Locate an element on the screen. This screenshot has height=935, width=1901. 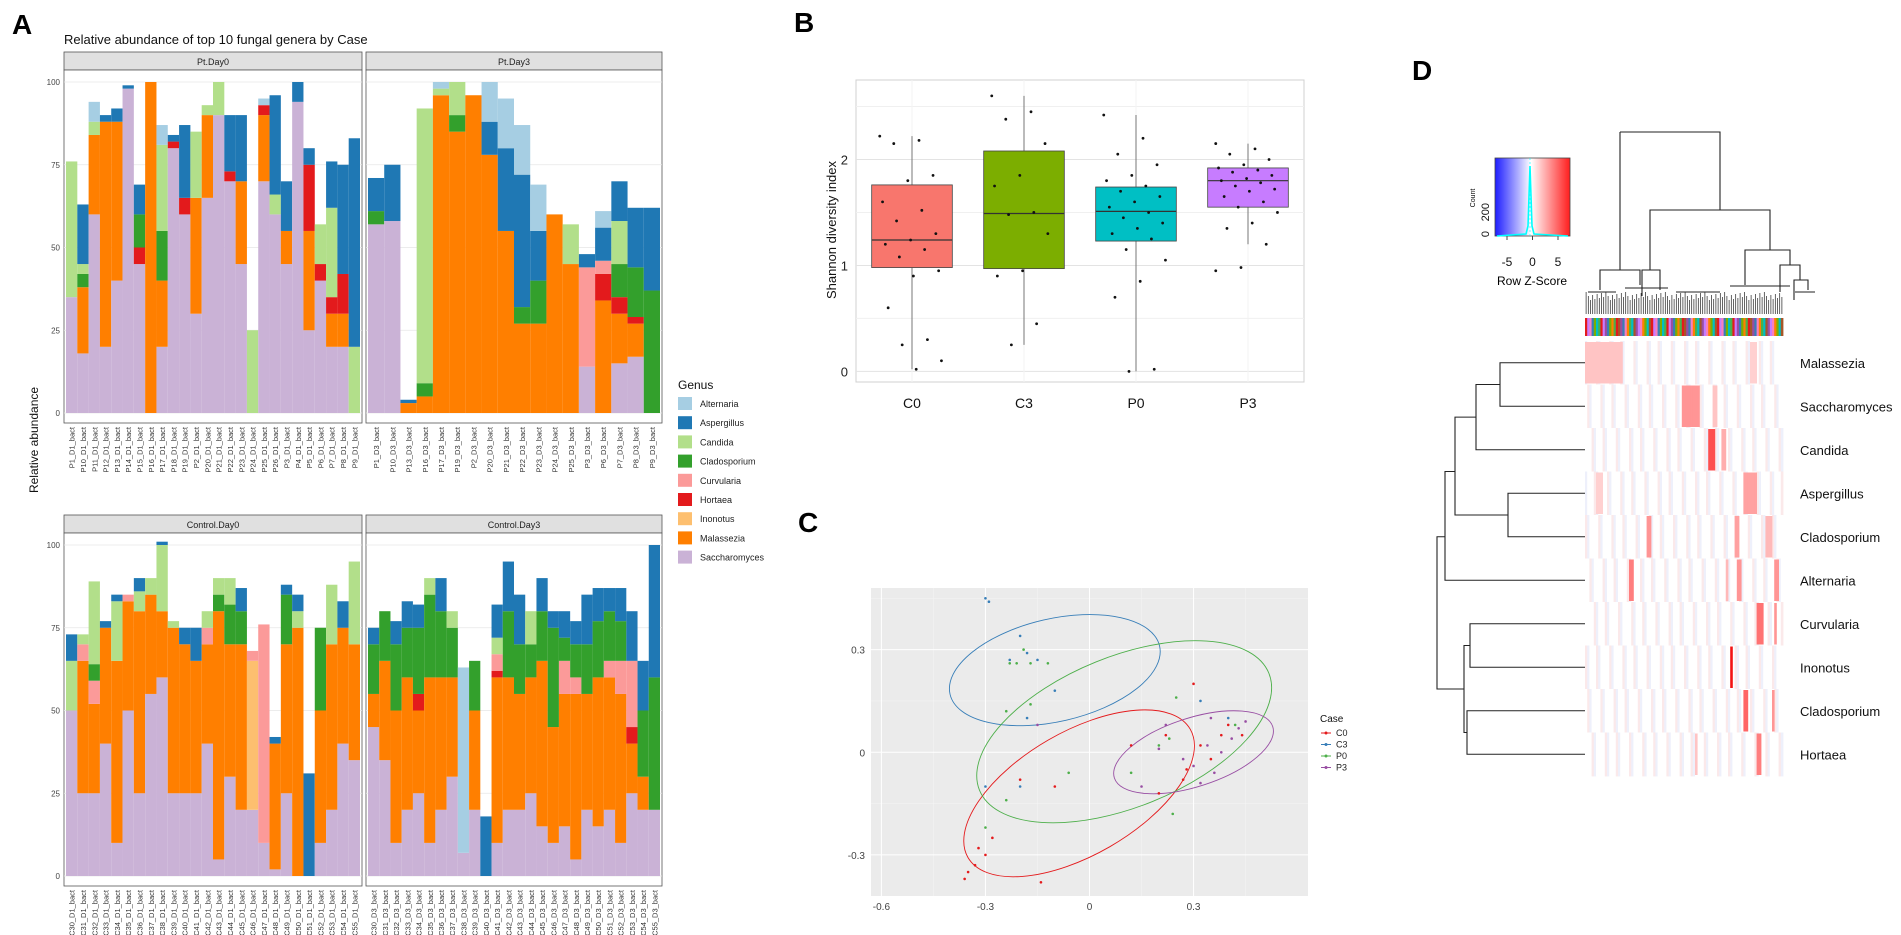
x-tick-label: C53_D3_bact is located at coordinates (632, 912).